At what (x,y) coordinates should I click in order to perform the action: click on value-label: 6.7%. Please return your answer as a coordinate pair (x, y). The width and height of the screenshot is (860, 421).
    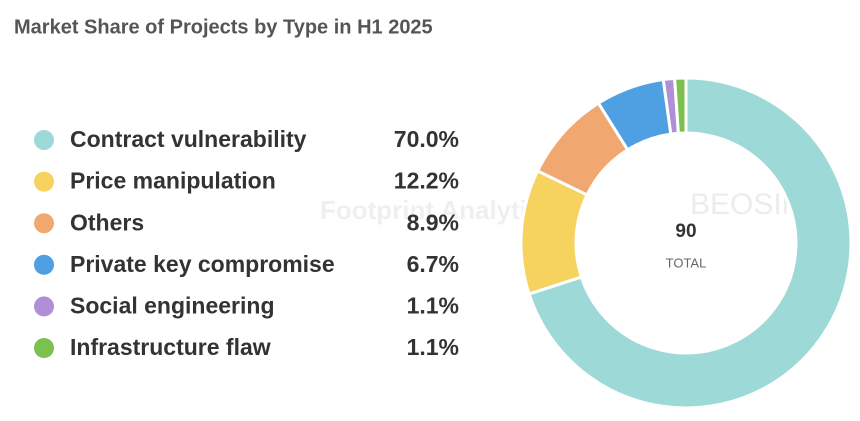
    Looking at the image, I should click on (433, 264).